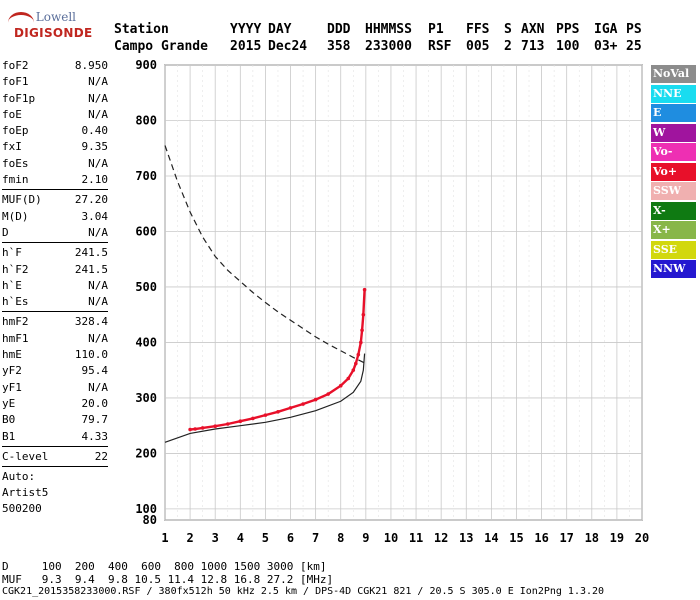 This screenshot has height=600, width=700. What do you see at coordinates (508, 29) in the screenshot?
I see `header-label: S` at bounding box center [508, 29].